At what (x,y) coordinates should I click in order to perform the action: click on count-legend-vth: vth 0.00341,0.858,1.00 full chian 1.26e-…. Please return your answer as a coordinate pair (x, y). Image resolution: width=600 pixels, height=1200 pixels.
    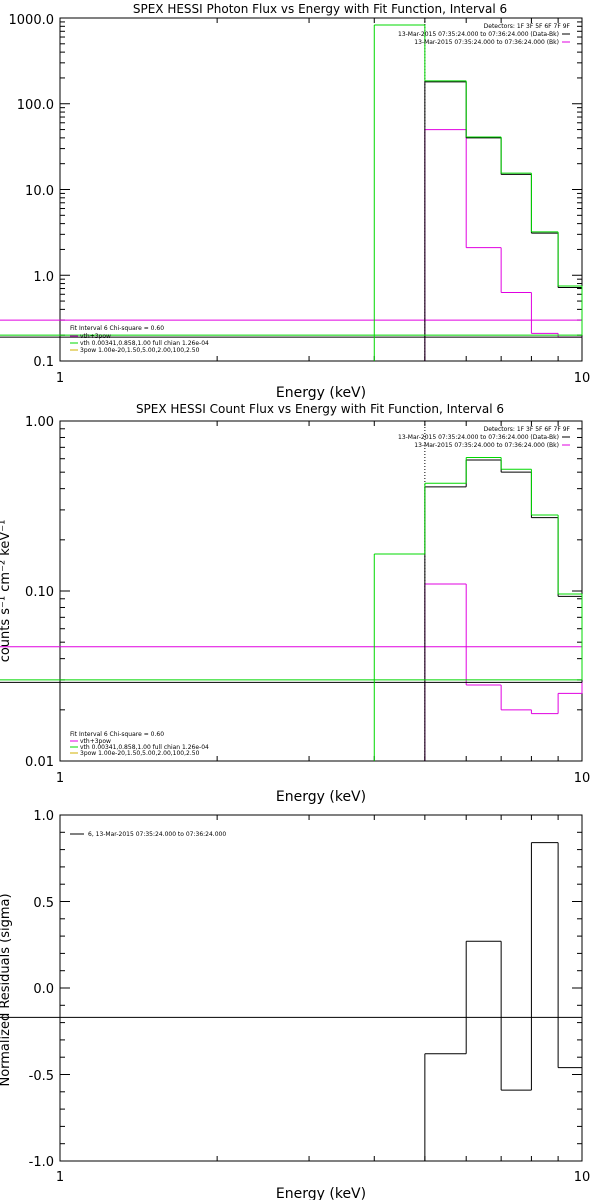
    Looking at the image, I should click on (144, 747).